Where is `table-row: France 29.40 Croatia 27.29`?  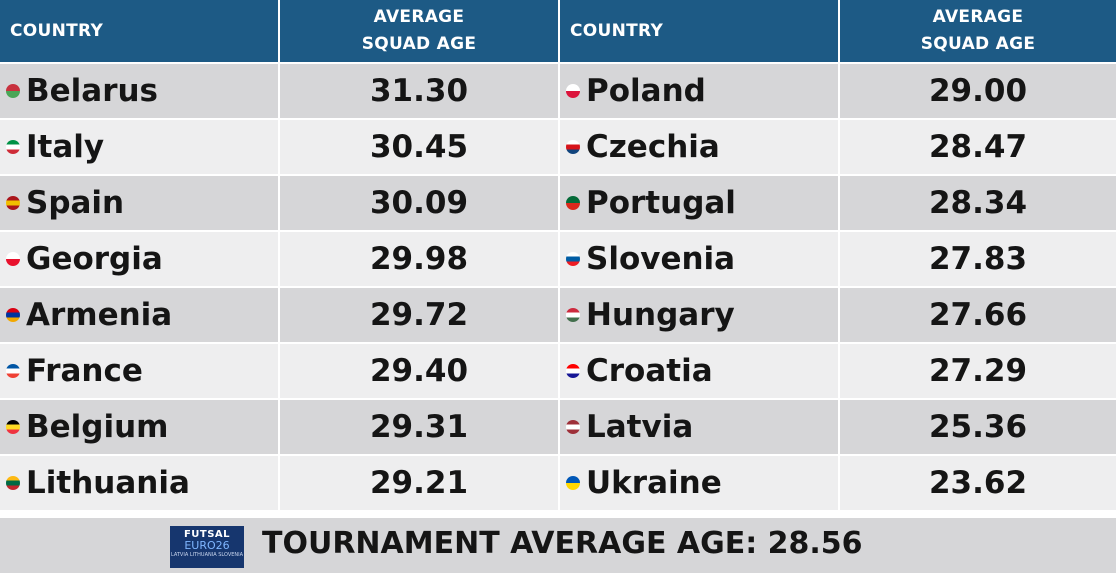 table-row: France 29.40 Croatia 27.29 is located at coordinates (558, 370).